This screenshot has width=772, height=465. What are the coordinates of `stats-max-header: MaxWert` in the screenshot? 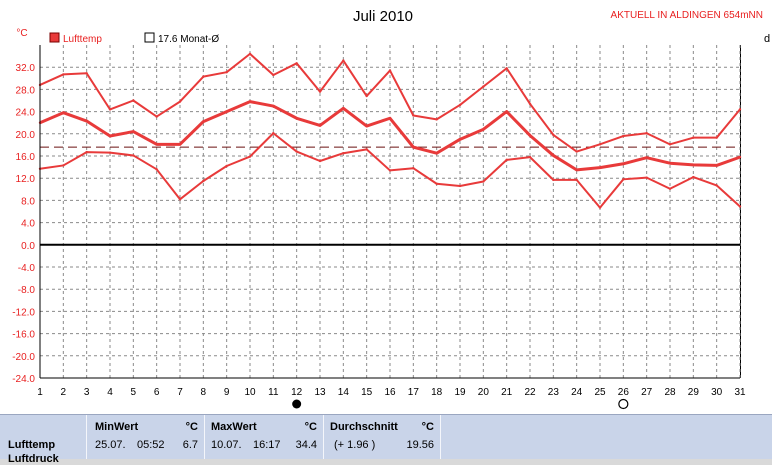 It's located at (234, 427).